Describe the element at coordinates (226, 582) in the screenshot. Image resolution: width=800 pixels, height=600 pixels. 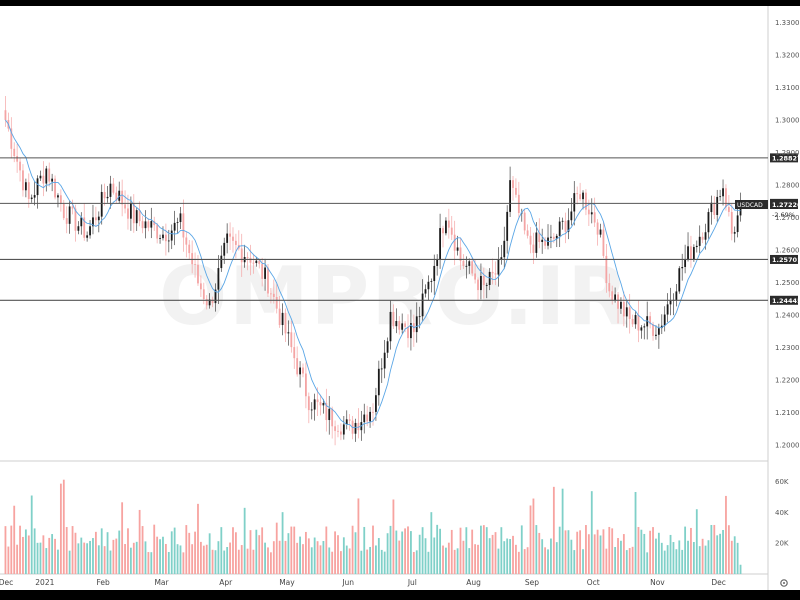
I see `time-tick-label: Apr` at that location.